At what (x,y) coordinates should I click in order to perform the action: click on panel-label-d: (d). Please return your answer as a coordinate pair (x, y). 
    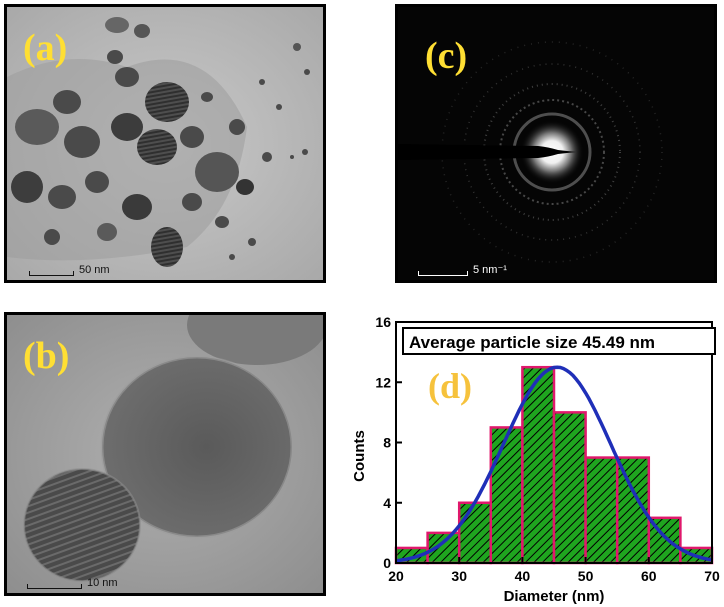
    Looking at the image, I should click on (450, 386).